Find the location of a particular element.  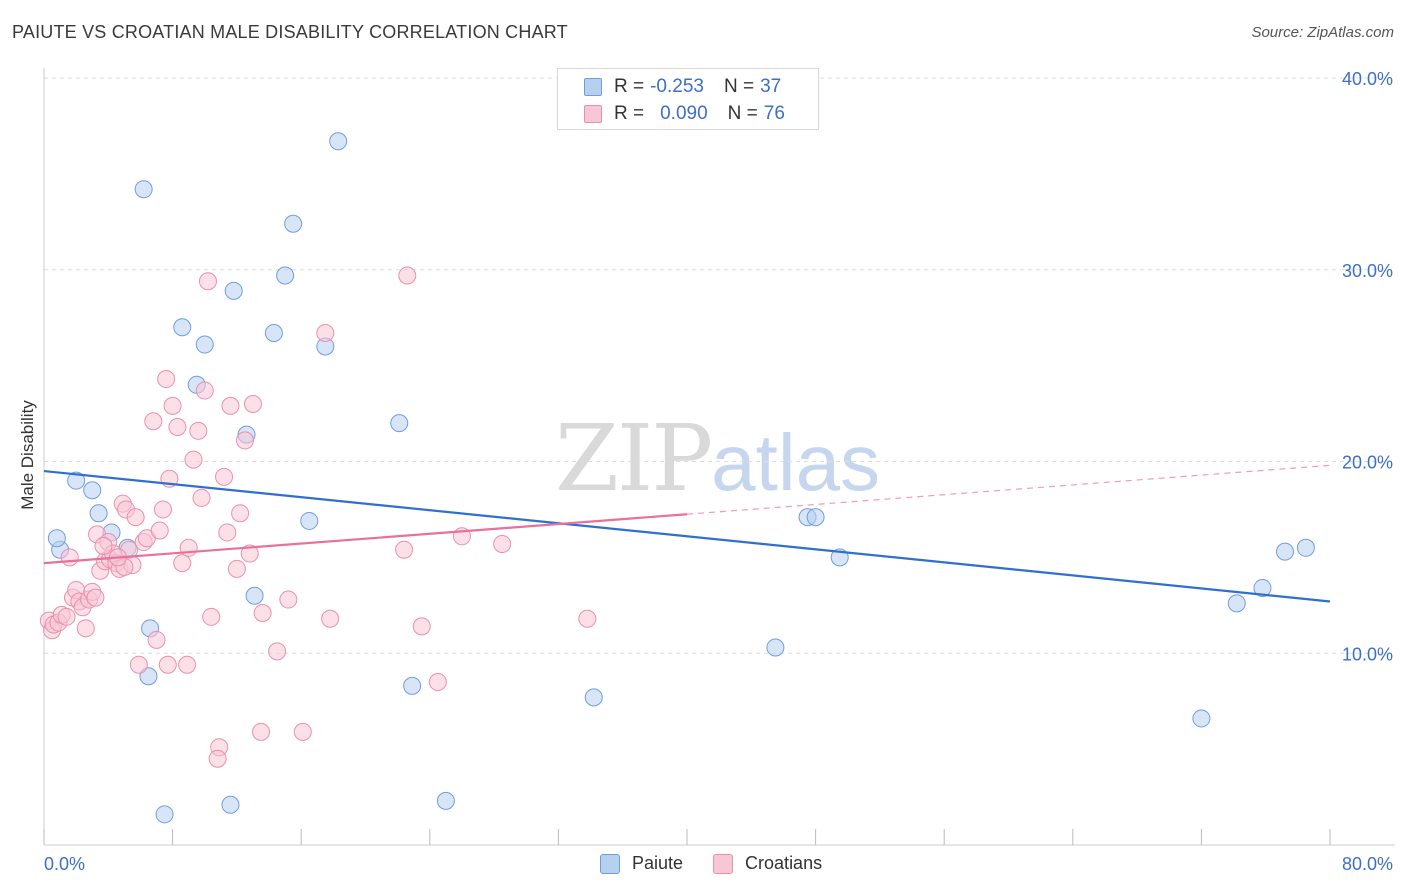

legend-row-croatians: R = 0.090 N = 76 is located at coordinates (684, 114).